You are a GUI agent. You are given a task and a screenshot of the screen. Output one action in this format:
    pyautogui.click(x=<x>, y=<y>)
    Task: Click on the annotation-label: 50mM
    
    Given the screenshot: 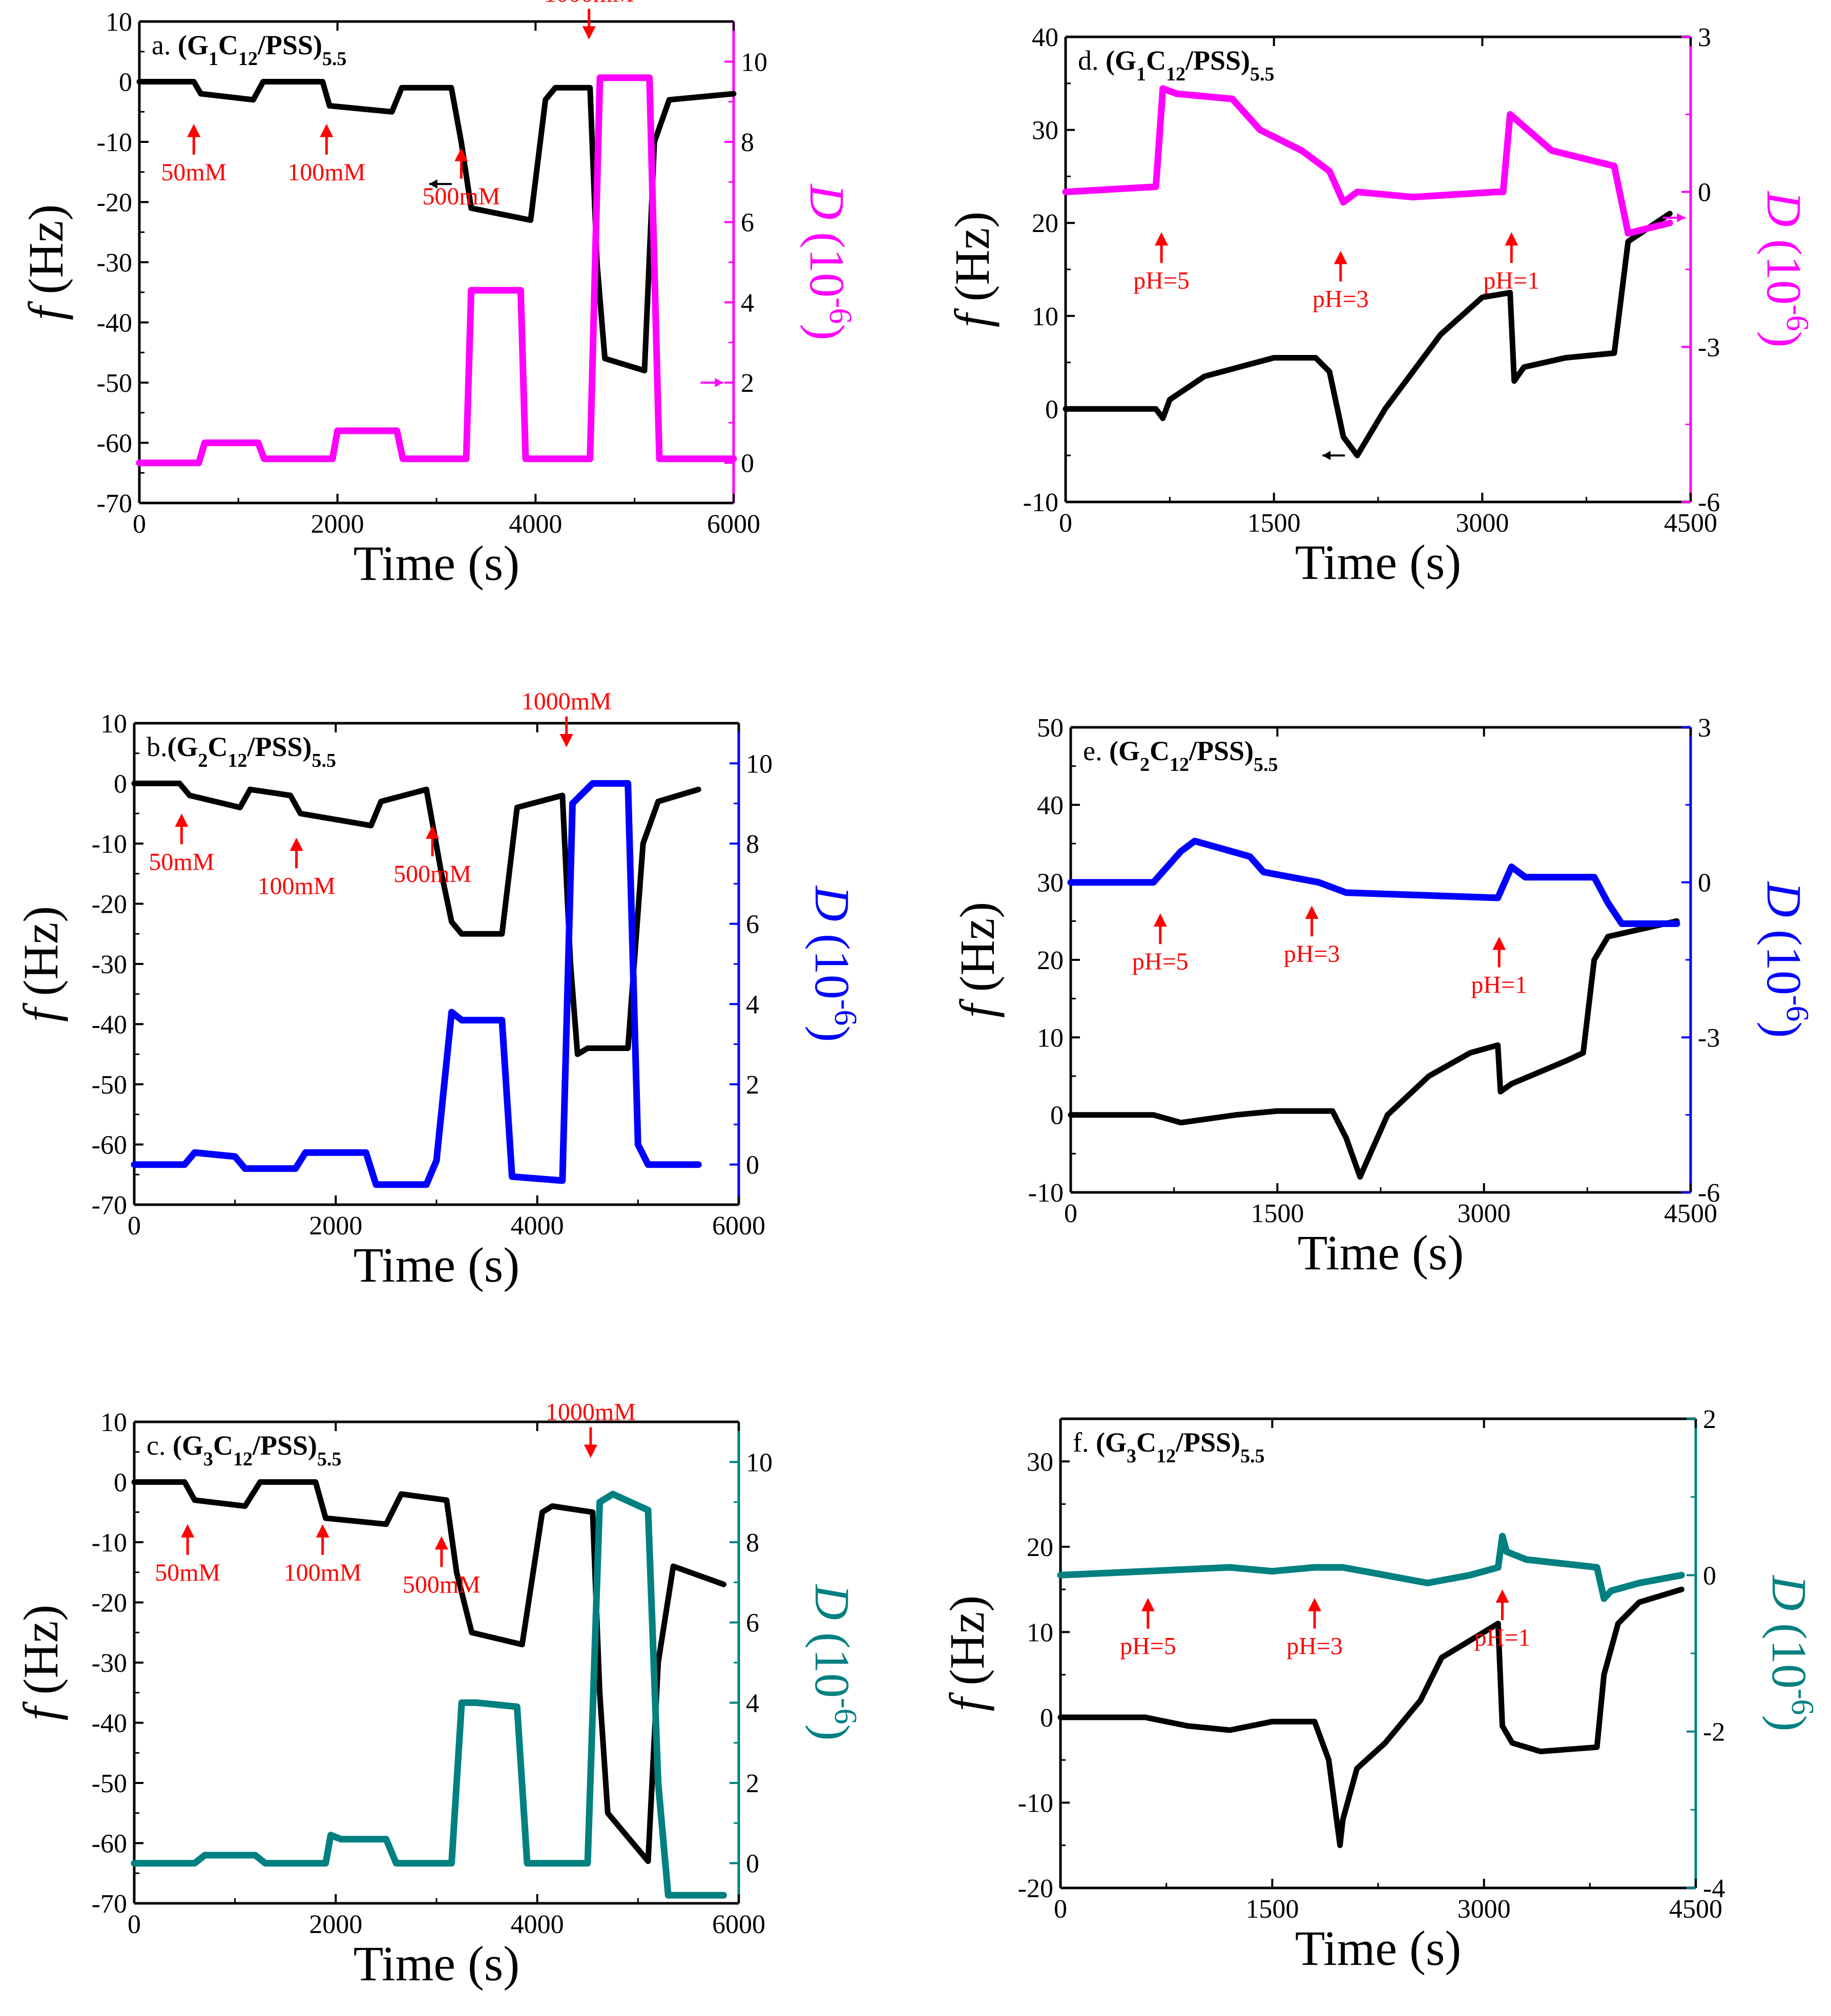 What is the action you would take?
    pyautogui.click(x=193, y=172)
    